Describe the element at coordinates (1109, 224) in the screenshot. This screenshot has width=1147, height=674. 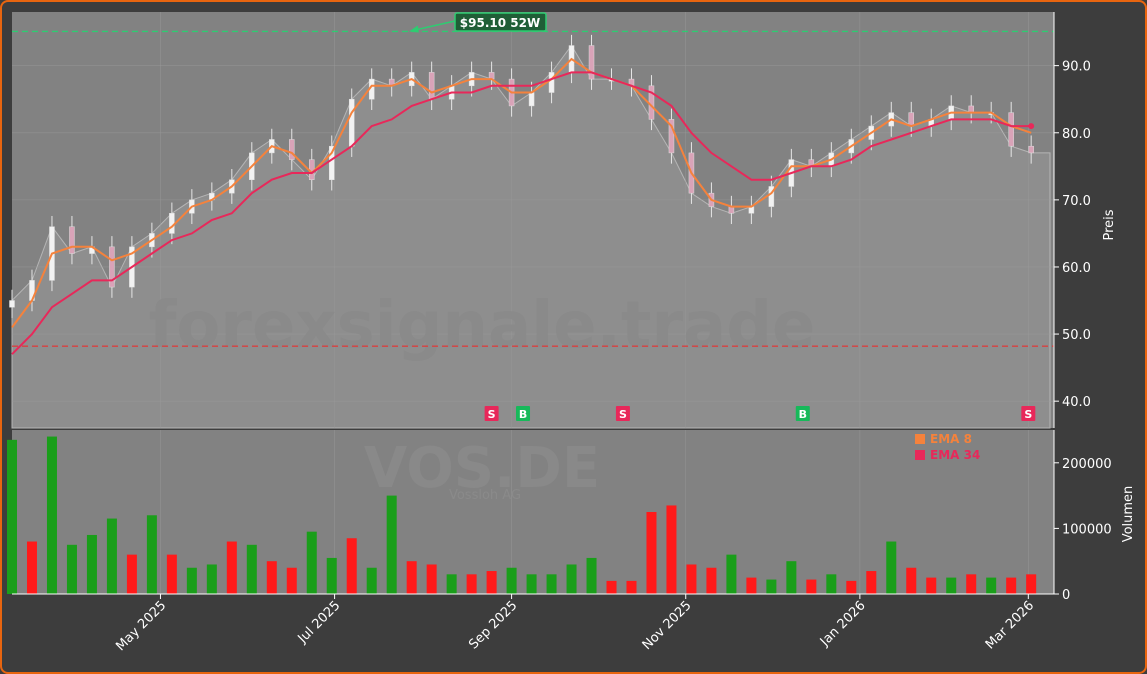
I see `price-y-axis-label: Preis` at that location.